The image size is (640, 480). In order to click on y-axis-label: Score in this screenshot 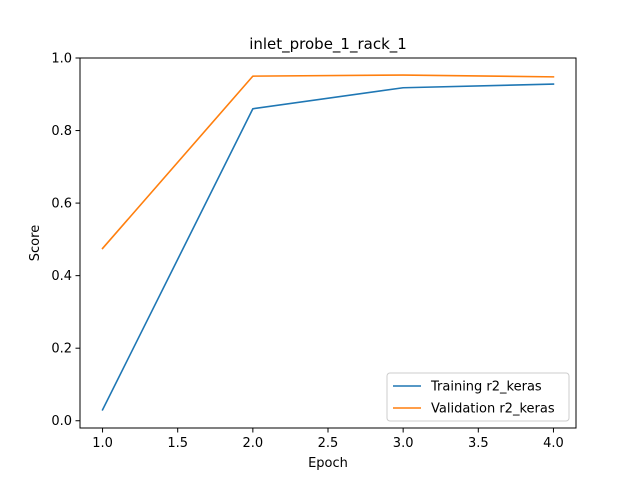, I will do `click(35, 243)`.